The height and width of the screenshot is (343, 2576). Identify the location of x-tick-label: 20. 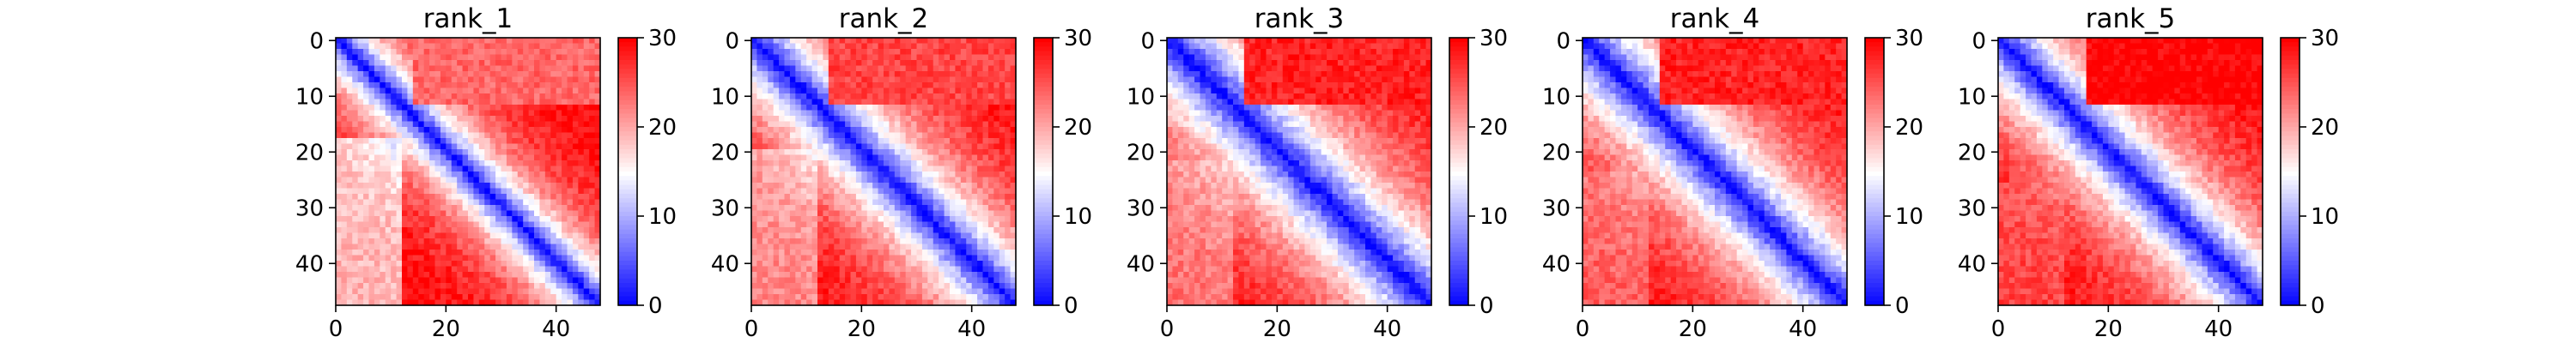
(862, 329).